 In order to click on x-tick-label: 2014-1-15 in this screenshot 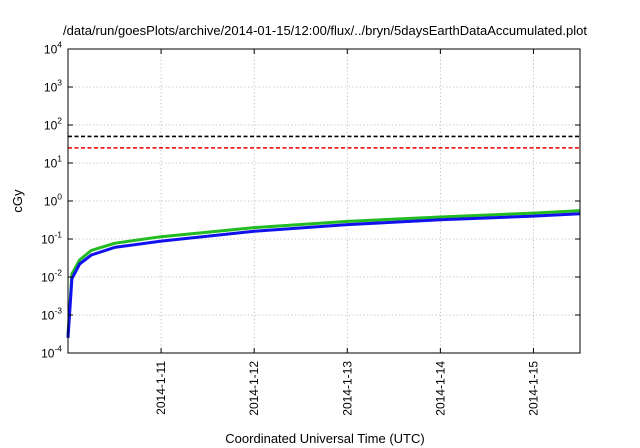, I will do `click(533, 388)`.